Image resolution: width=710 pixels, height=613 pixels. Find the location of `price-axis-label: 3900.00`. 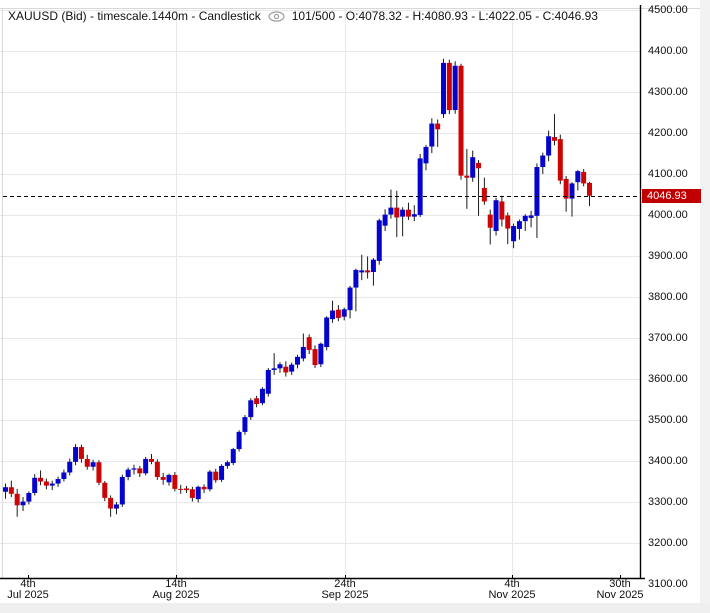

price-axis-label: 3900.00 is located at coordinates (668, 256).